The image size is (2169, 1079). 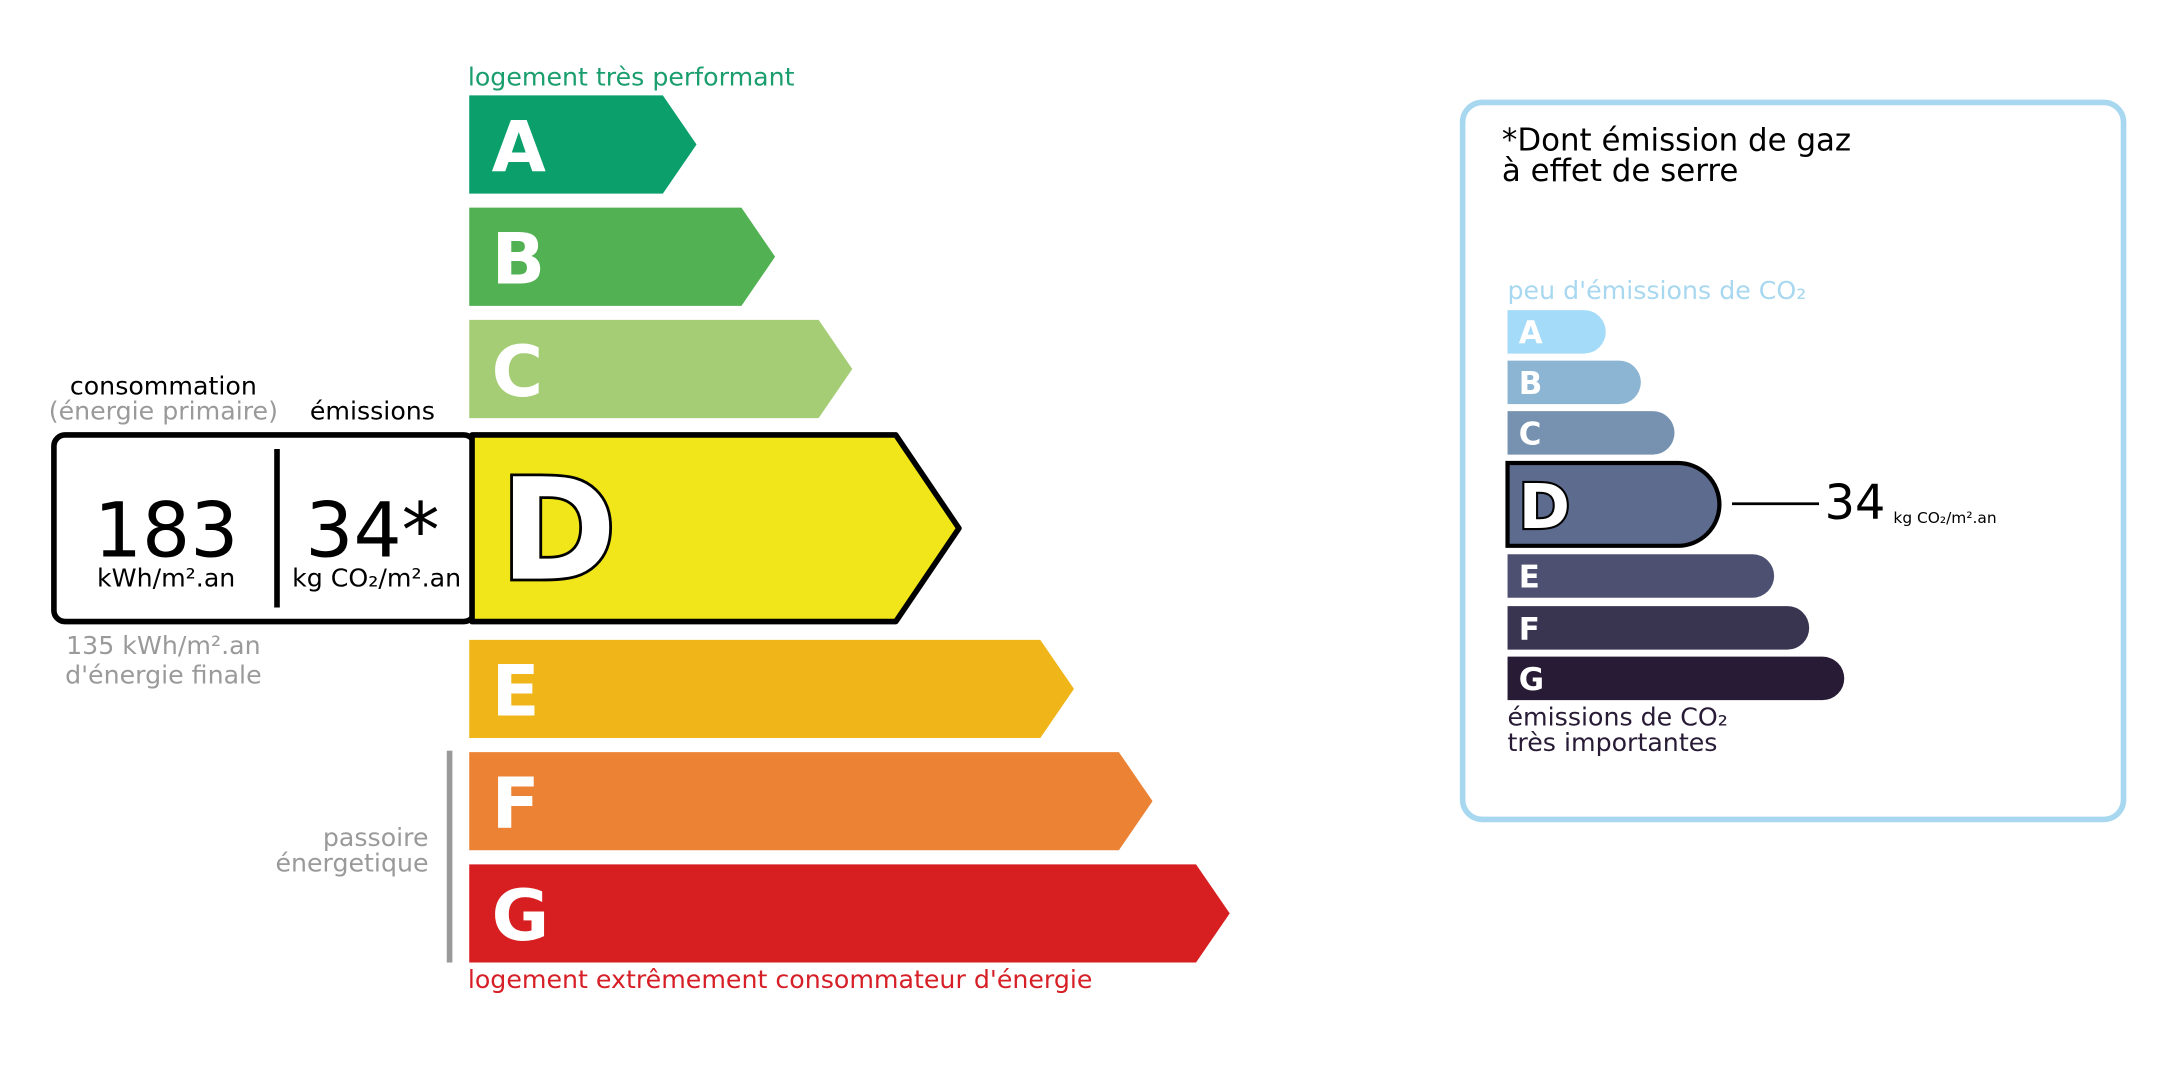 I want to click on consumption-unit: kWh/m².an, so click(x=166, y=578).